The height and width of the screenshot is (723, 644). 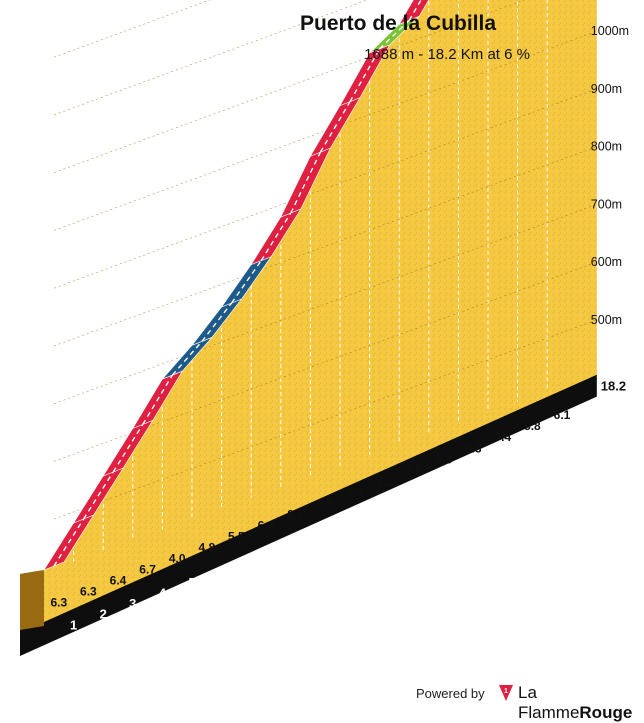 What do you see at coordinates (532, 426) in the screenshot?
I see `gradient-label-km-17: 5.8` at bounding box center [532, 426].